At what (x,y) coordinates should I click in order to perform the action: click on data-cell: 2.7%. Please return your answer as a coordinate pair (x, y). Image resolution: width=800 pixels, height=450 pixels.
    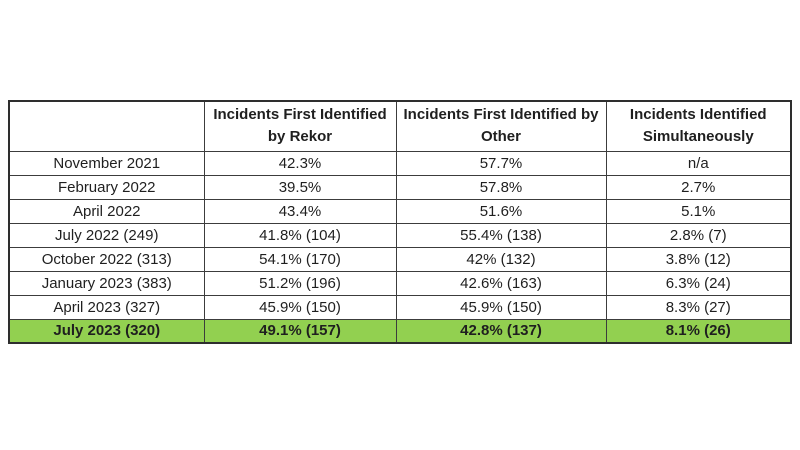
    Looking at the image, I should click on (698, 187).